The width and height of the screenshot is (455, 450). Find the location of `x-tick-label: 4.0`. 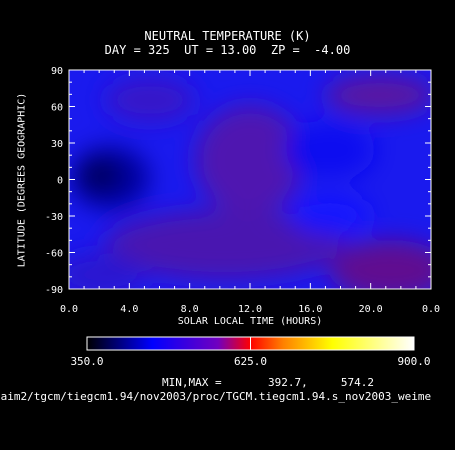

x-tick-label: 4.0 is located at coordinates (129, 309).